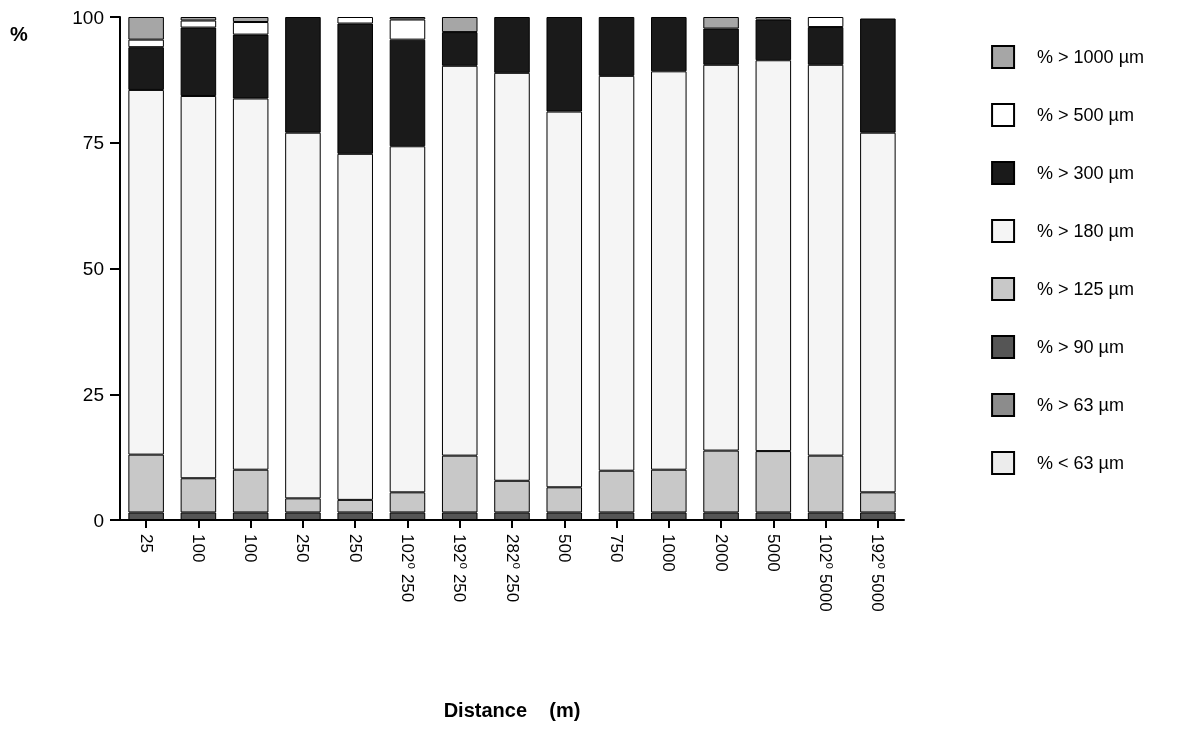  What do you see at coordinates (407, 568) in the screenshot?
I see `x-tick-label: 102⁰ 250` at bounding box center [407, 568].